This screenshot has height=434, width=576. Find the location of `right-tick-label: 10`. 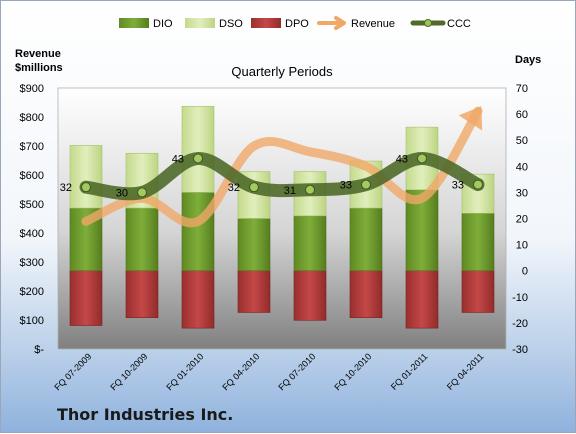

right-tick-label: 10 is located at coordinates (522, 246).